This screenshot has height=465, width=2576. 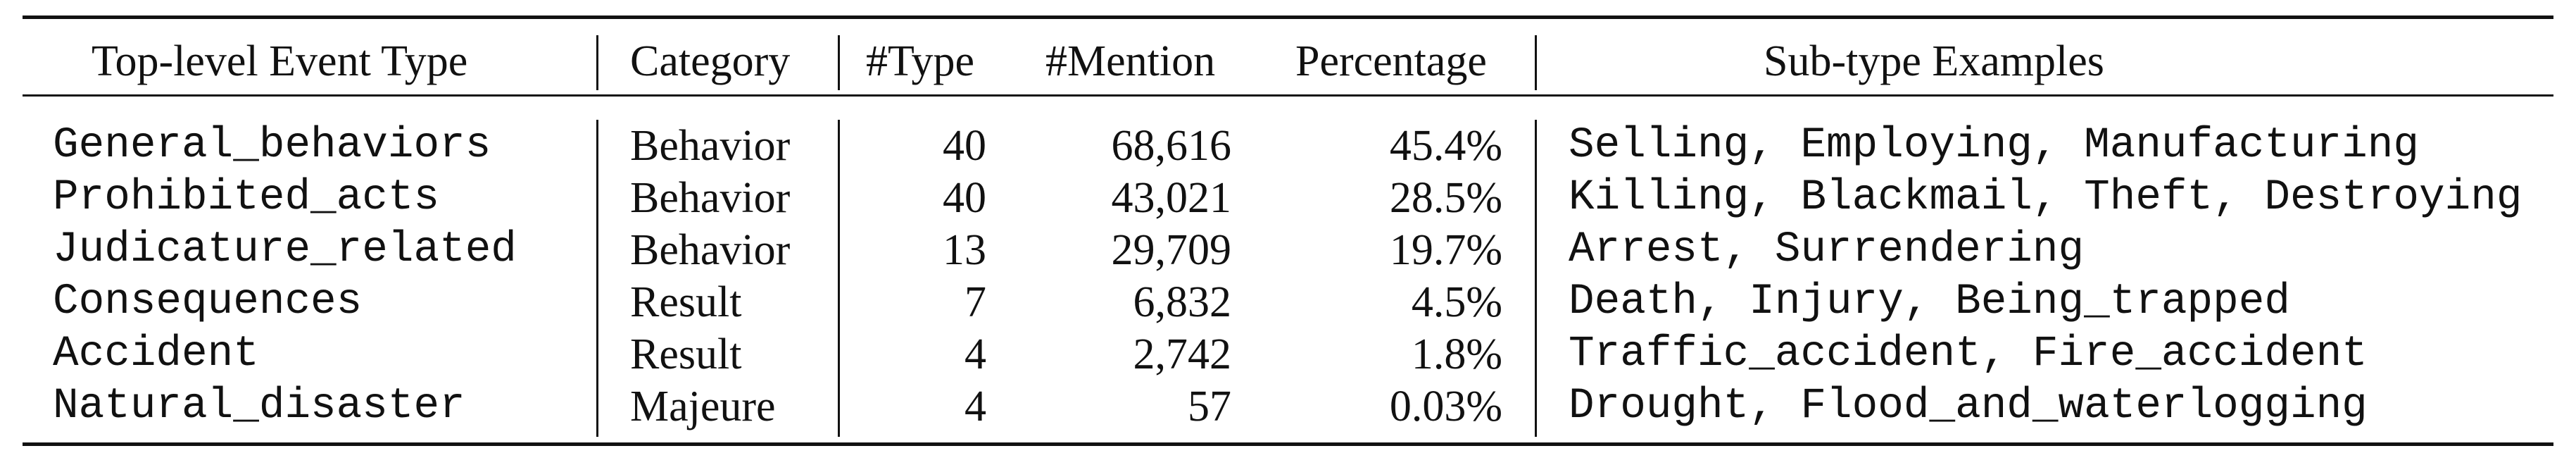 I want to click on event-type-cell: Natural_disaster, so click(x=259, y=406).